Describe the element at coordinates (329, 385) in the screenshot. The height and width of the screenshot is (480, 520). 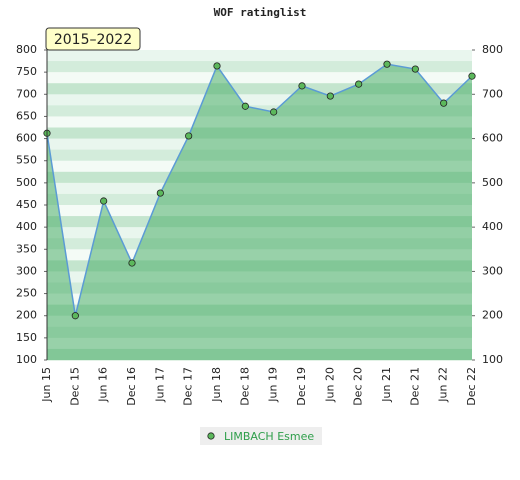
I see `x-tick-label: Jun 20` at that location.